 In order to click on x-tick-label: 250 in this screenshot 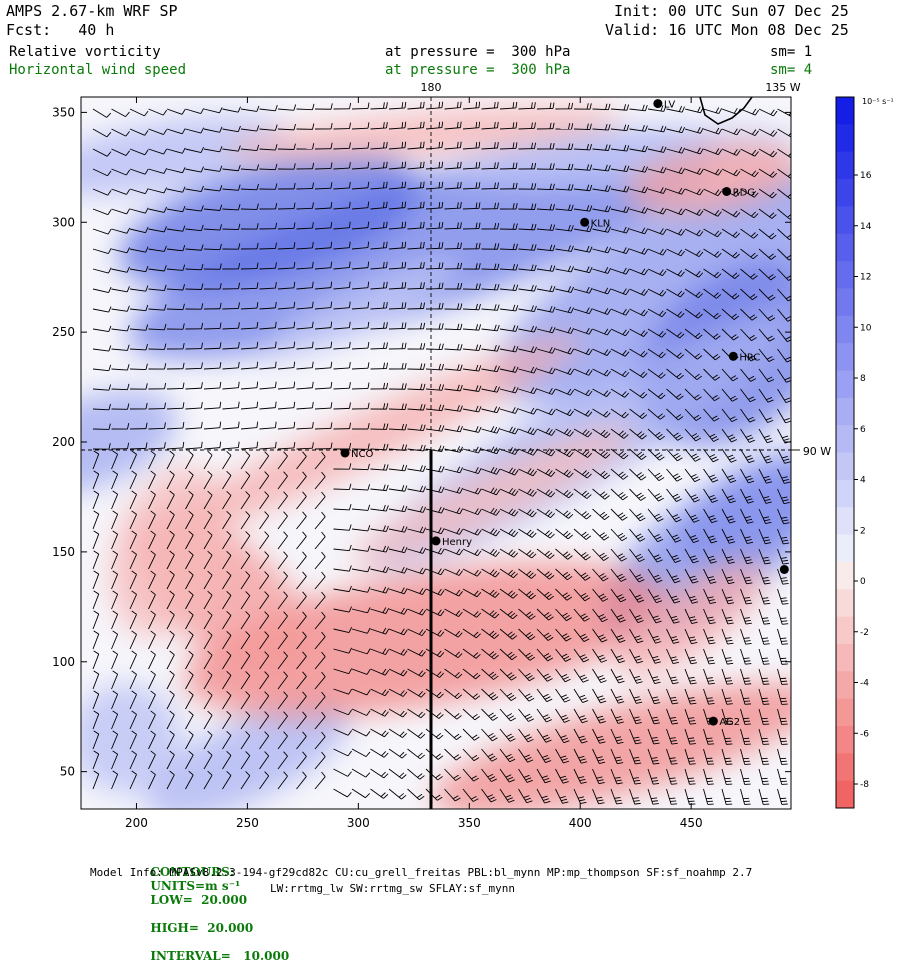, I will do `click(247, 823)`.